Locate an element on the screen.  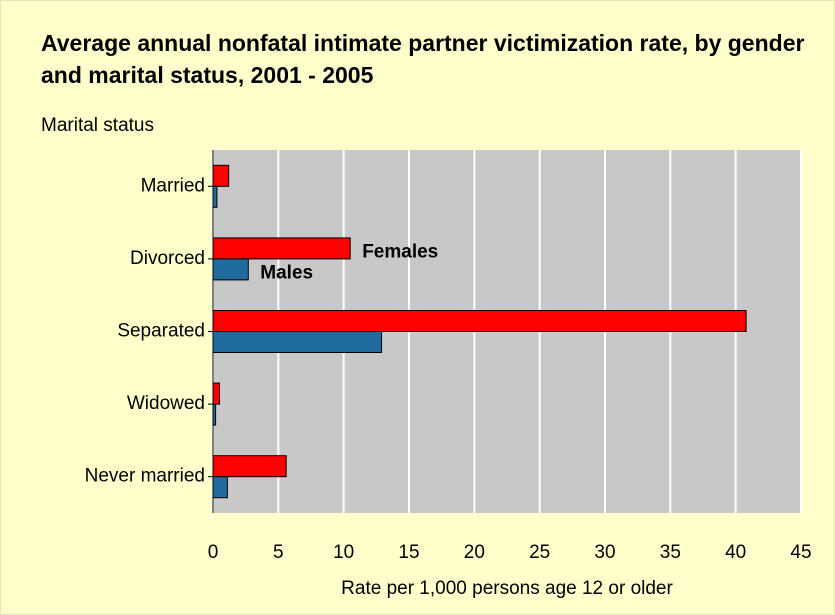
x-tick-label: 25 is located at coordinates (539, 552).